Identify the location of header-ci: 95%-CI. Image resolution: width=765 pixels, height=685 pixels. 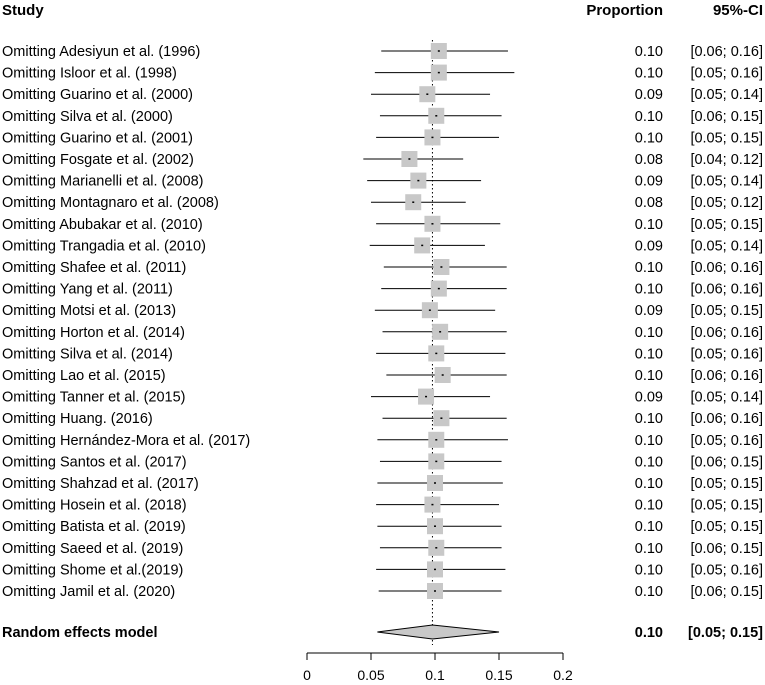
(738, 10).